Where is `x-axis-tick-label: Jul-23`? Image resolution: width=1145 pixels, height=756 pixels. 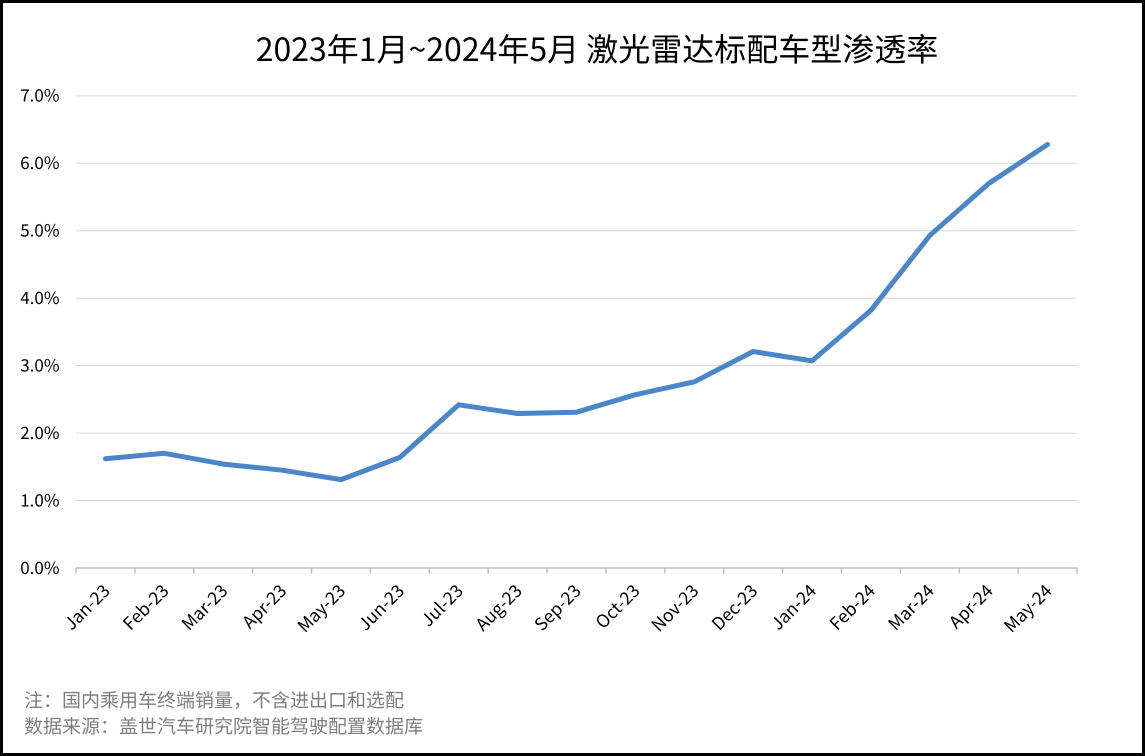 x-axis-tick-label: Jul-23 is located at coordinates (441, 605).